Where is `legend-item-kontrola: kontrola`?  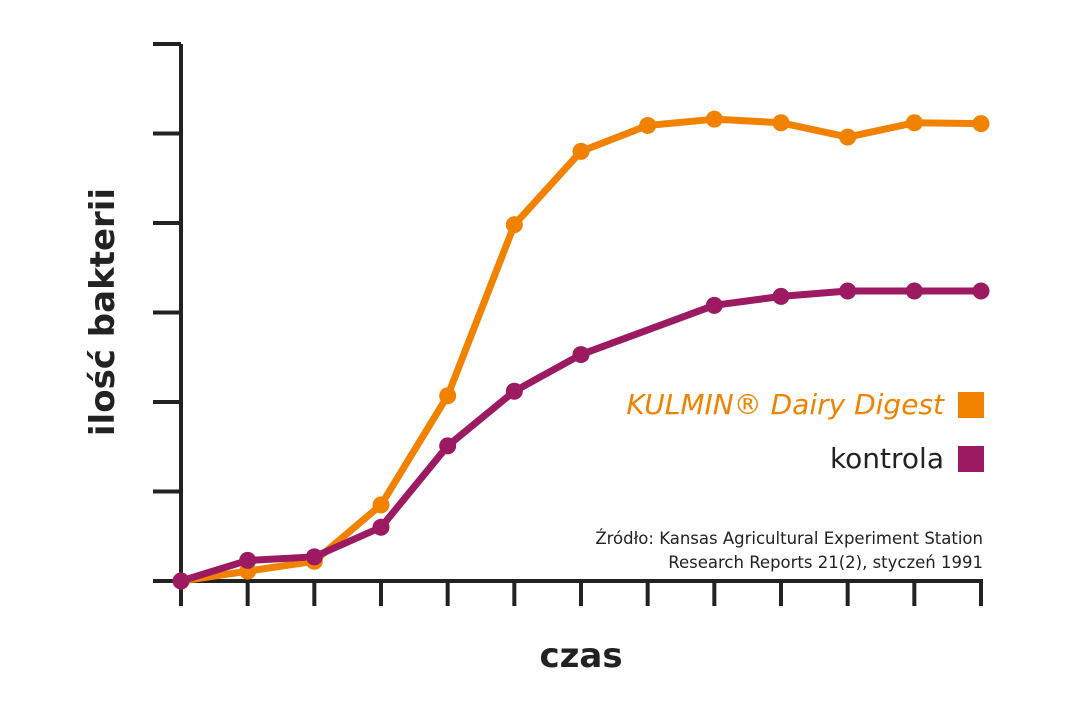 legend-item-kontrola: kontrola is located at coordinates (907, 458).